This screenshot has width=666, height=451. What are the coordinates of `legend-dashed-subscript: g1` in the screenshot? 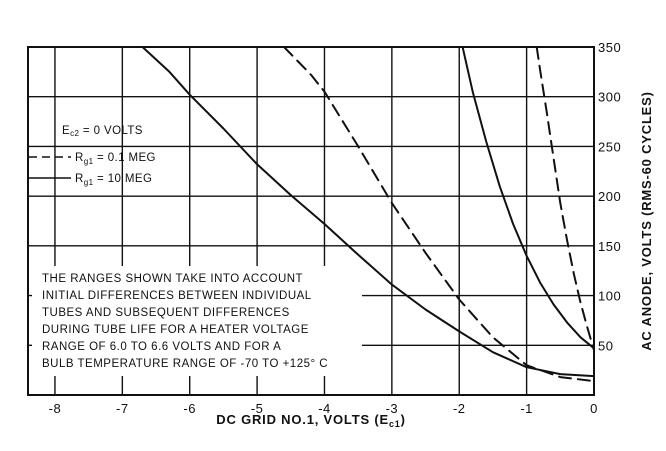 It's located at (89, 161).